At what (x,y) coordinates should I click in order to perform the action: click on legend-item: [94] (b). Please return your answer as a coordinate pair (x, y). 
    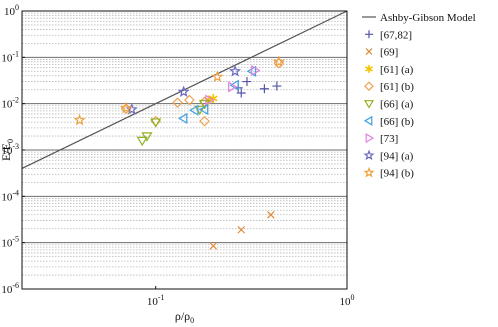
    Looking at the image, I should click on (388, 173).